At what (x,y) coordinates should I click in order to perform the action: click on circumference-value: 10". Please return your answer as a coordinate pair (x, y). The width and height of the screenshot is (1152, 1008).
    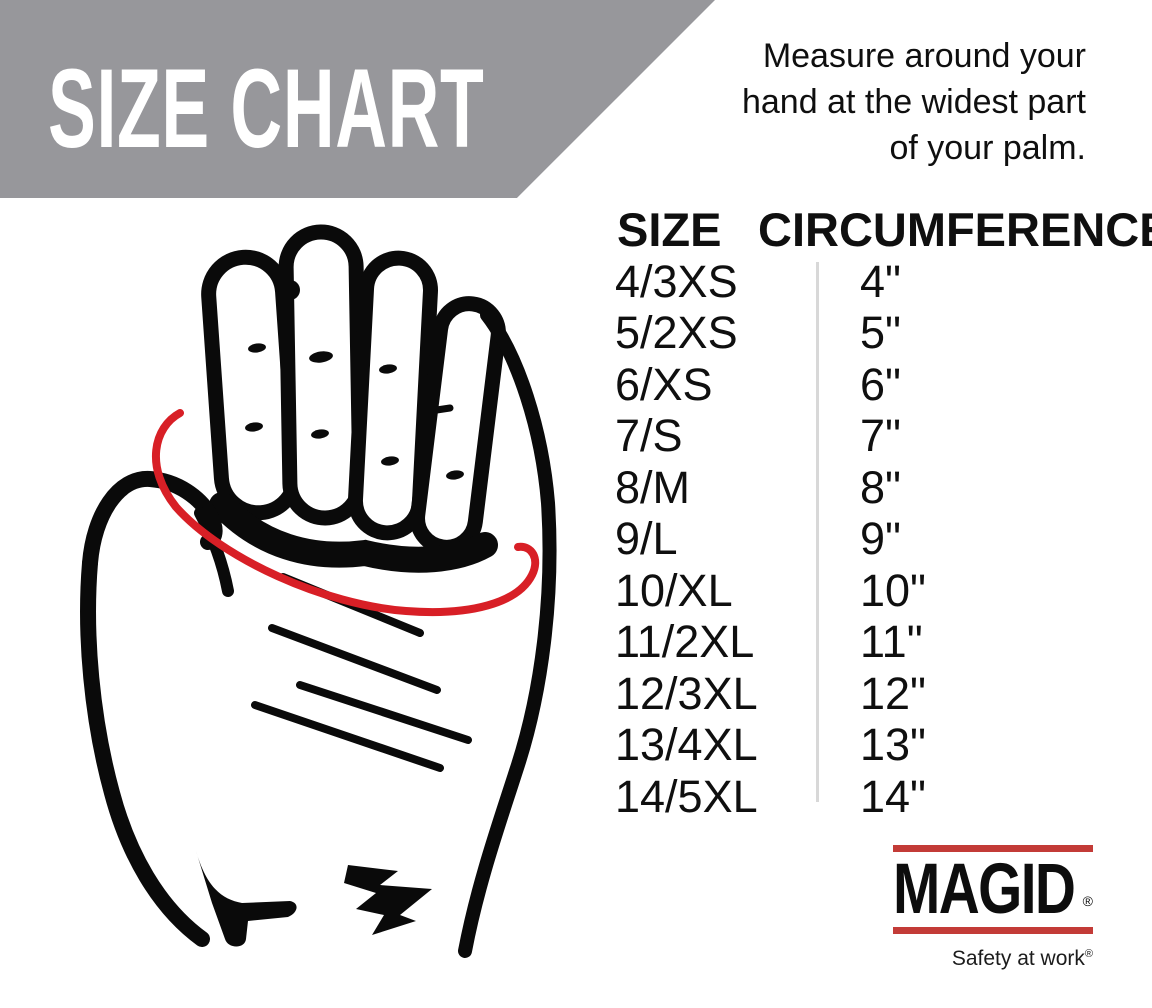
    Looking at the image, I should click on (893, 590).